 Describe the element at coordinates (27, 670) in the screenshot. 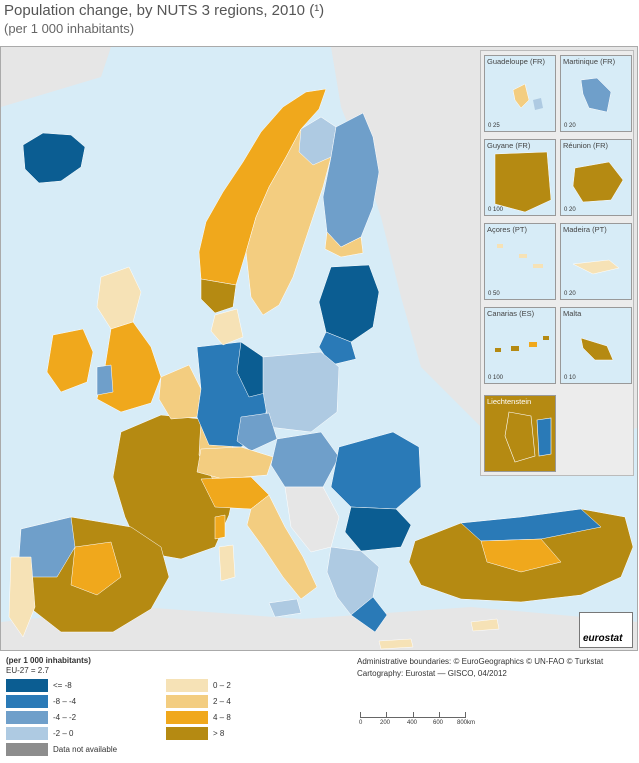

I see `legend-eu-value: EU-27 = 2.7` at that location.